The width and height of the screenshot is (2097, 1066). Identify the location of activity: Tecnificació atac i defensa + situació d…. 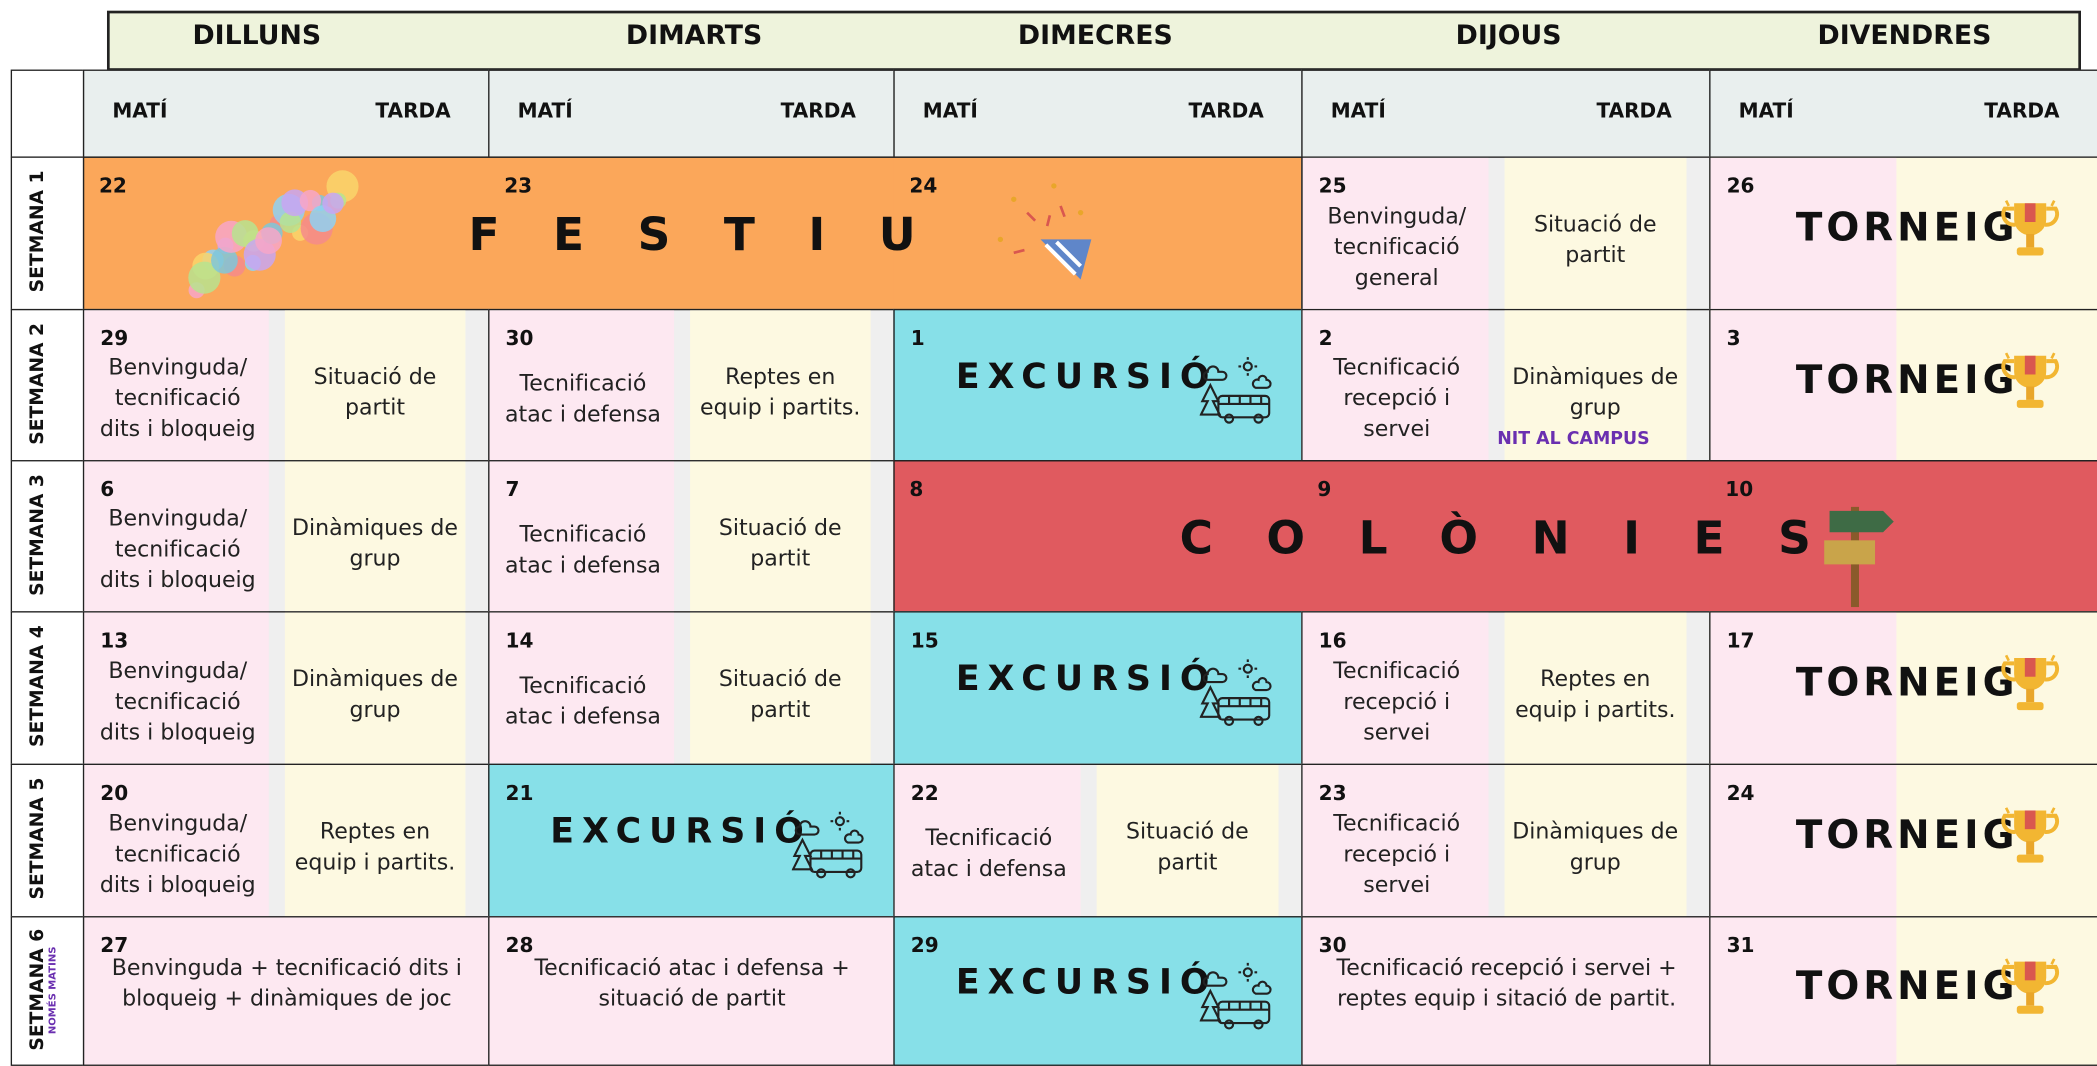
(692, 983).